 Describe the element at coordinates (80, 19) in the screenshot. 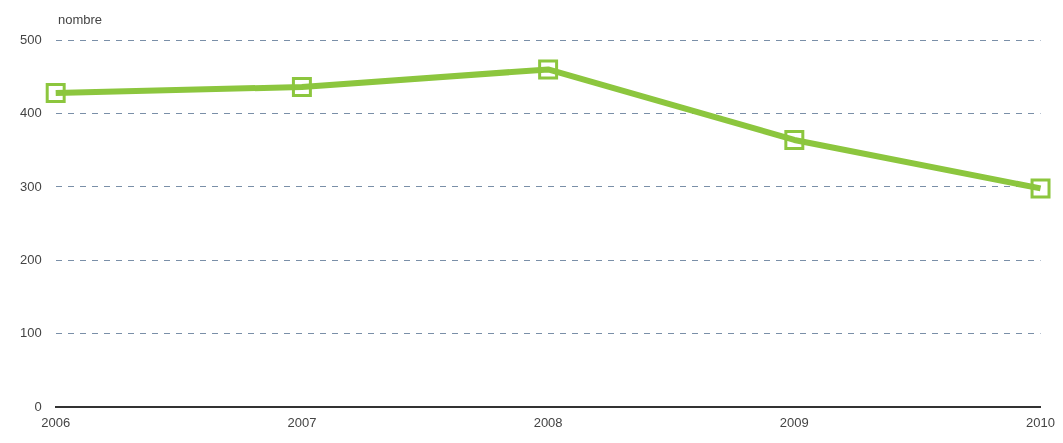

I see `y-axis-title: nombre` at that location.